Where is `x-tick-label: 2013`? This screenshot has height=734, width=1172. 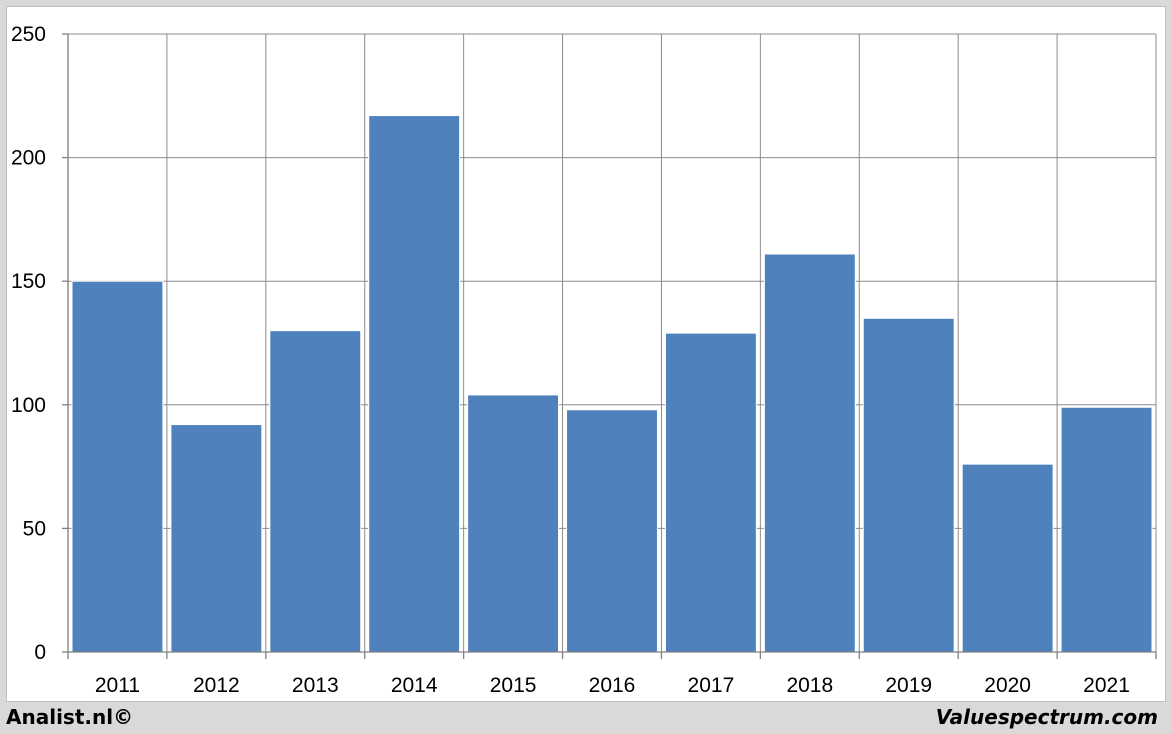
x-tick-label: 2013 is located at coordinates (315, 685).